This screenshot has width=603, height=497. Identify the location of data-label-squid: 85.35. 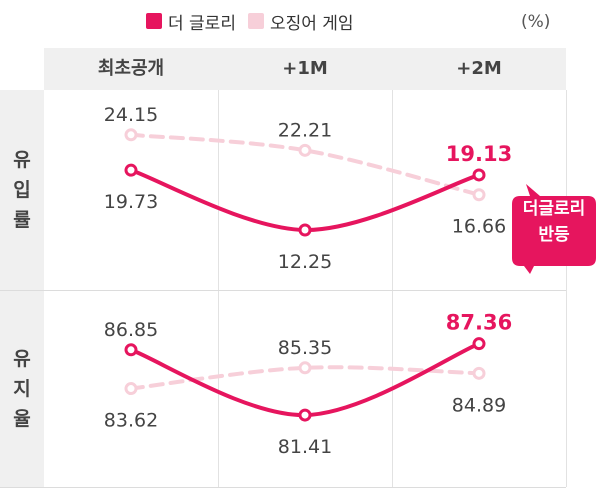
(305, 348).